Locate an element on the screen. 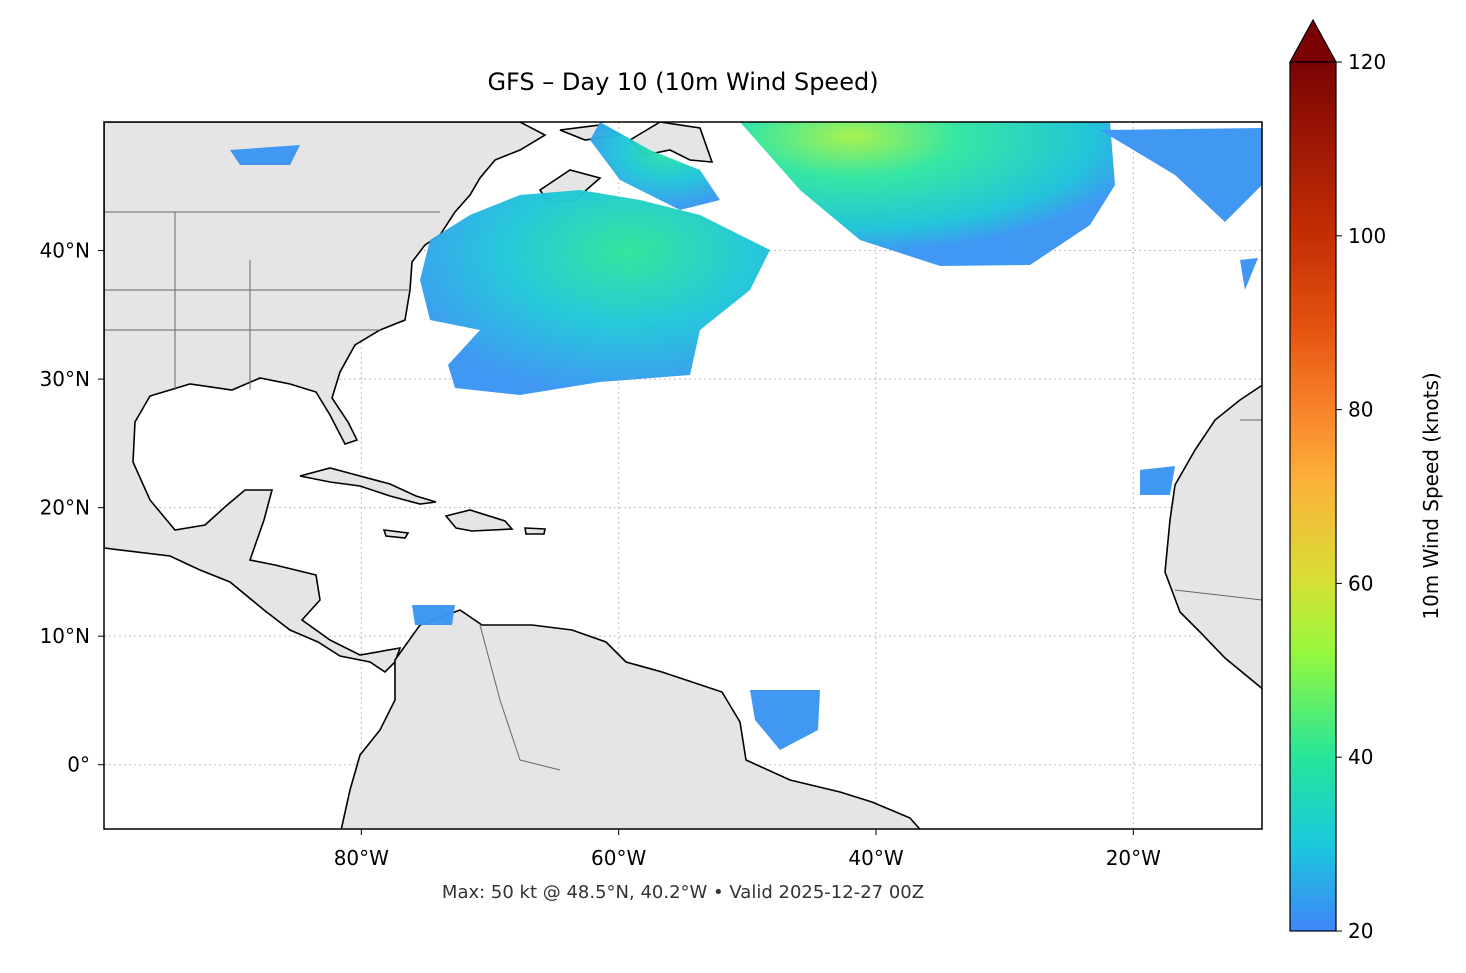 The width and height of the screenshot is (1466, 973). colorbar: 20 40 60 80 100 120 is located at coordinates (1337, 480).